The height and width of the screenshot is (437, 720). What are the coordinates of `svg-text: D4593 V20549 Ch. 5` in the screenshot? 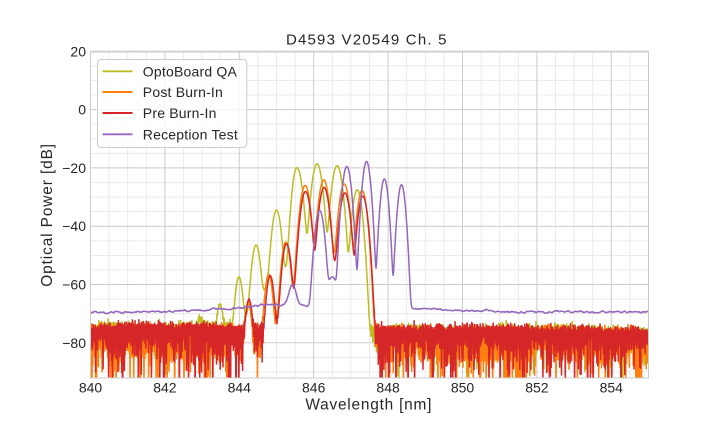 It's located at (367, 40).